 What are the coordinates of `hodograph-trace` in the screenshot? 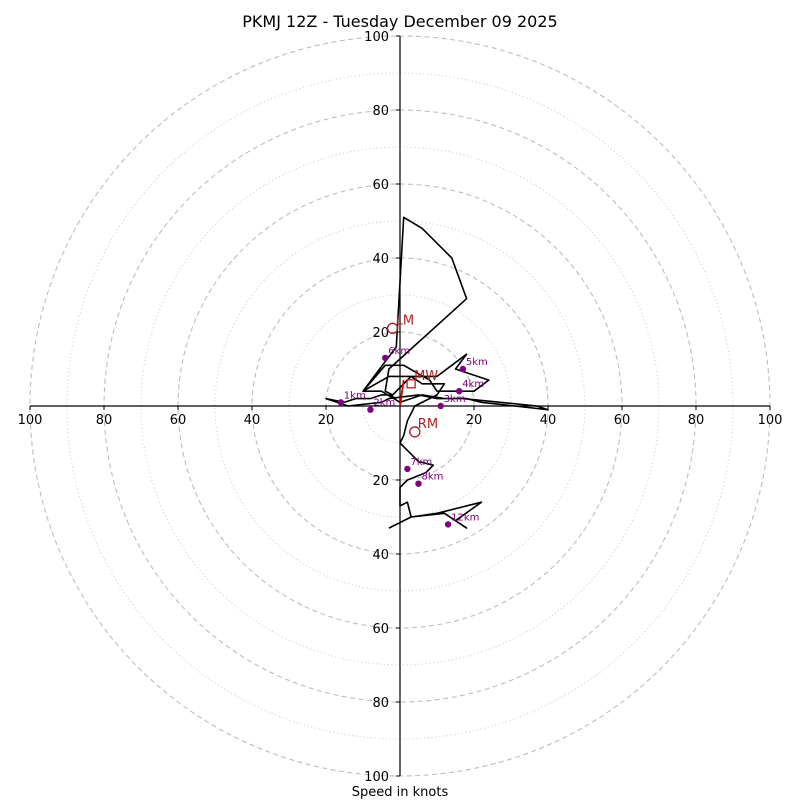 It's located at (437, 372).